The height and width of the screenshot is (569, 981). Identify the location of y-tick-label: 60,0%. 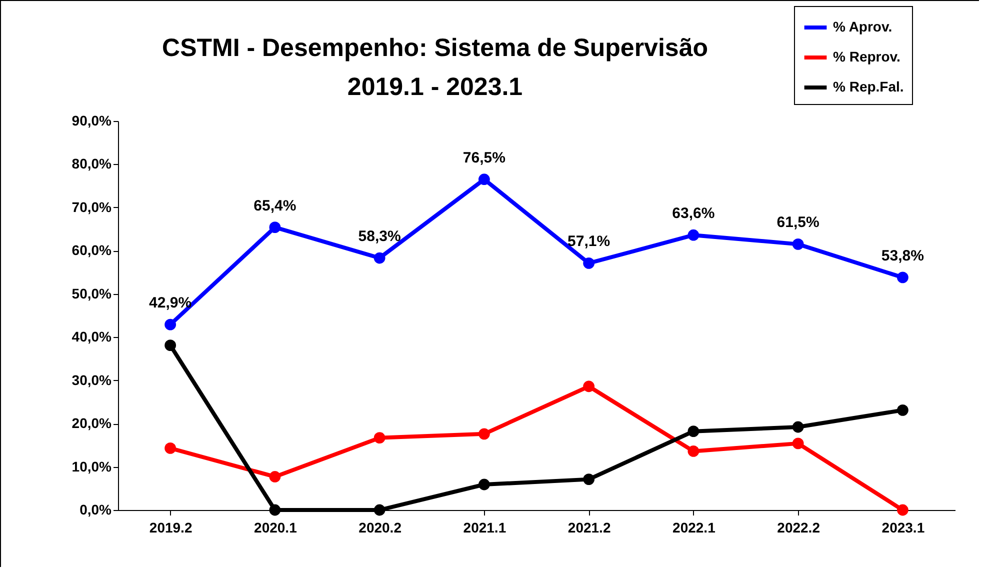
(92, 250).